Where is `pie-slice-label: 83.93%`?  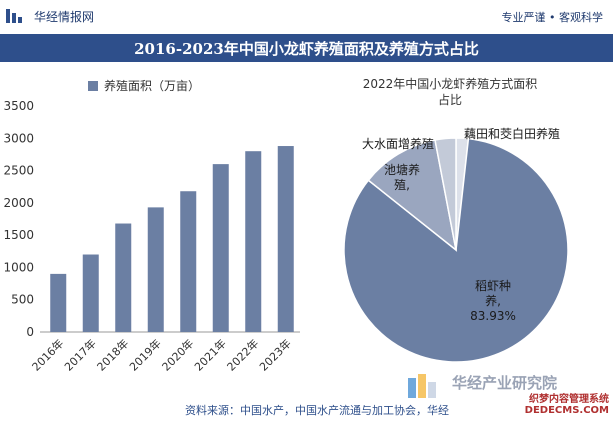 pie-slice-label: 83.93% is located at coordinates (493, 316).